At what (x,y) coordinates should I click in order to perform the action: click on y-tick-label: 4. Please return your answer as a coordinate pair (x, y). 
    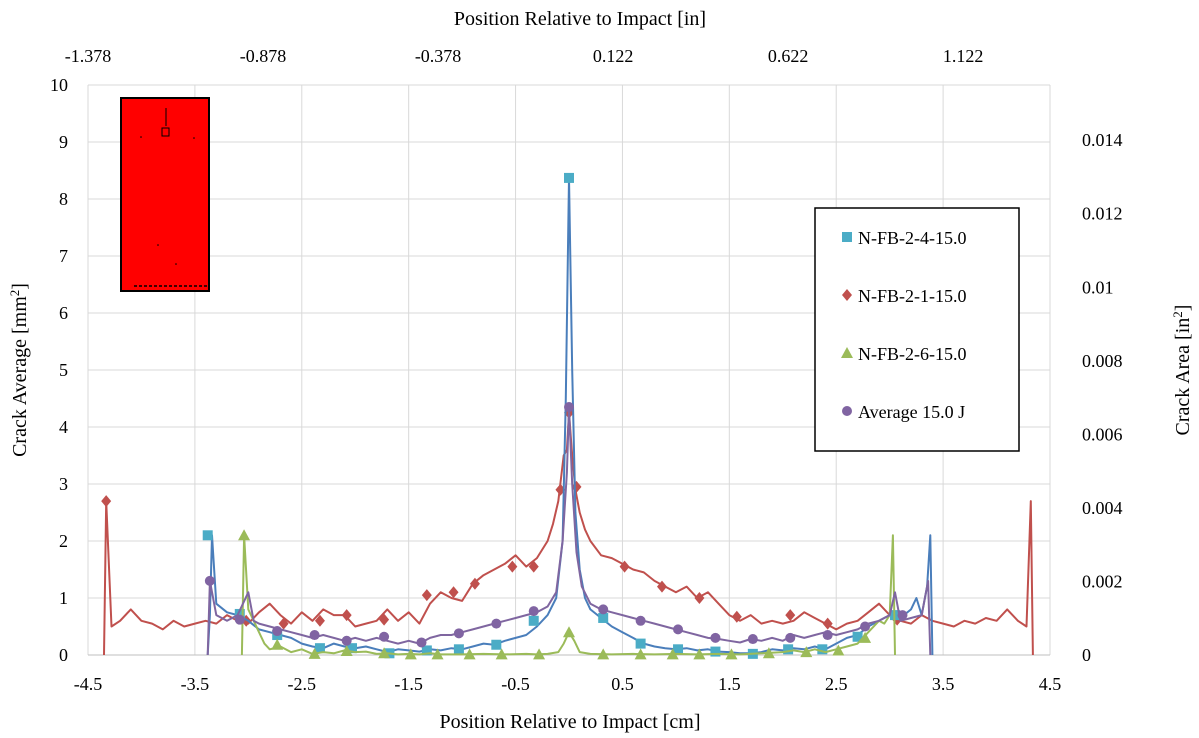
    Looking at the image, I should click on (63, 427).